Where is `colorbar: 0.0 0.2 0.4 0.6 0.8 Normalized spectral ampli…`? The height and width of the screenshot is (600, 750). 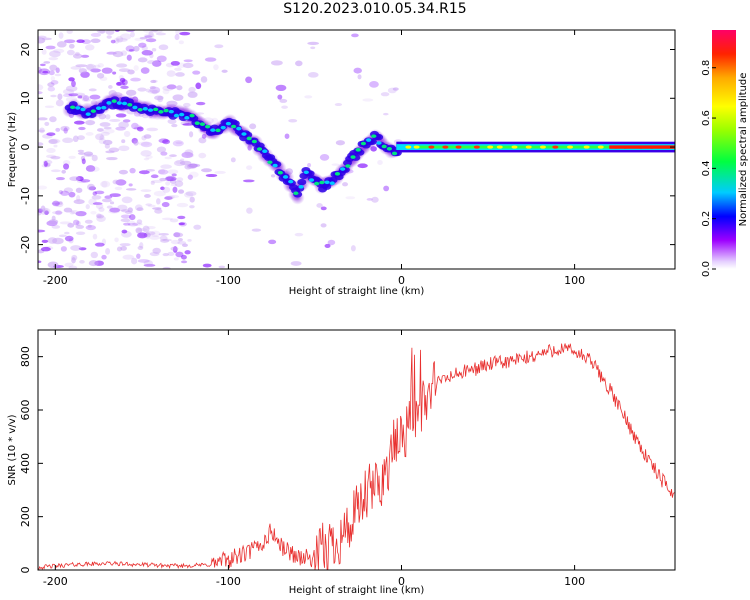 colorbar: 0.0 0.2 0.4 0.6 0.8 Normalized spectral ampli… is located at coordinates (725, 153).